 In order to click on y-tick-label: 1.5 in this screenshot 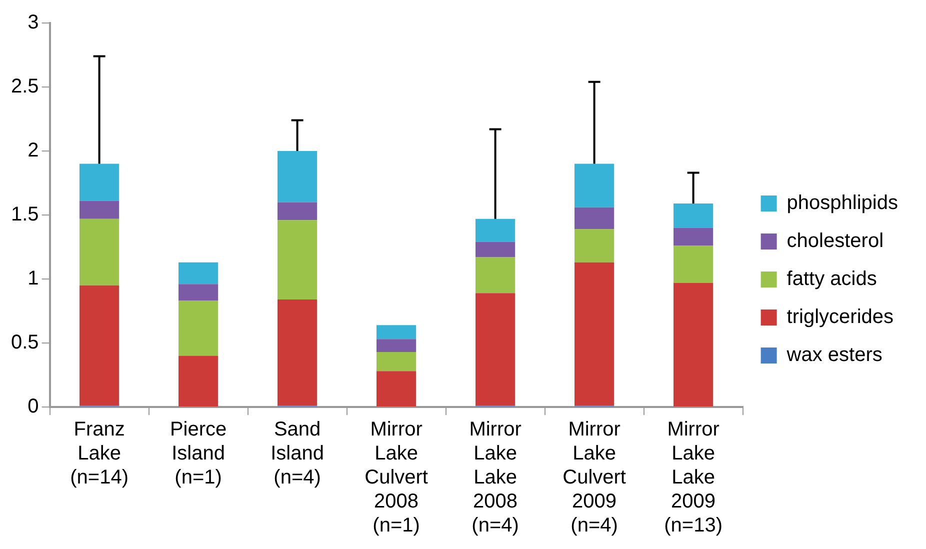, I will do `click(24, 215)`.